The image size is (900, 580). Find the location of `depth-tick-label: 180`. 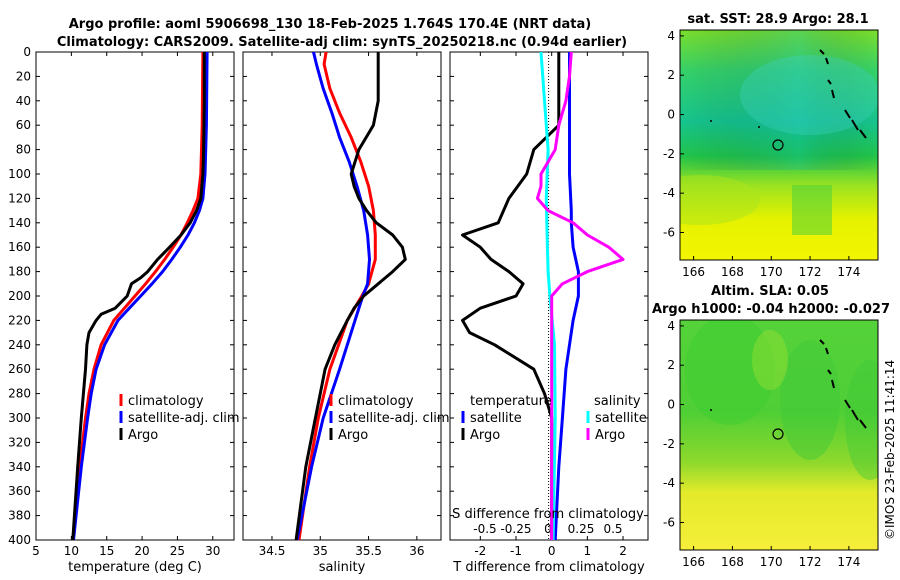

depth-tick-label: 180 is located at coordinates (19, 272).